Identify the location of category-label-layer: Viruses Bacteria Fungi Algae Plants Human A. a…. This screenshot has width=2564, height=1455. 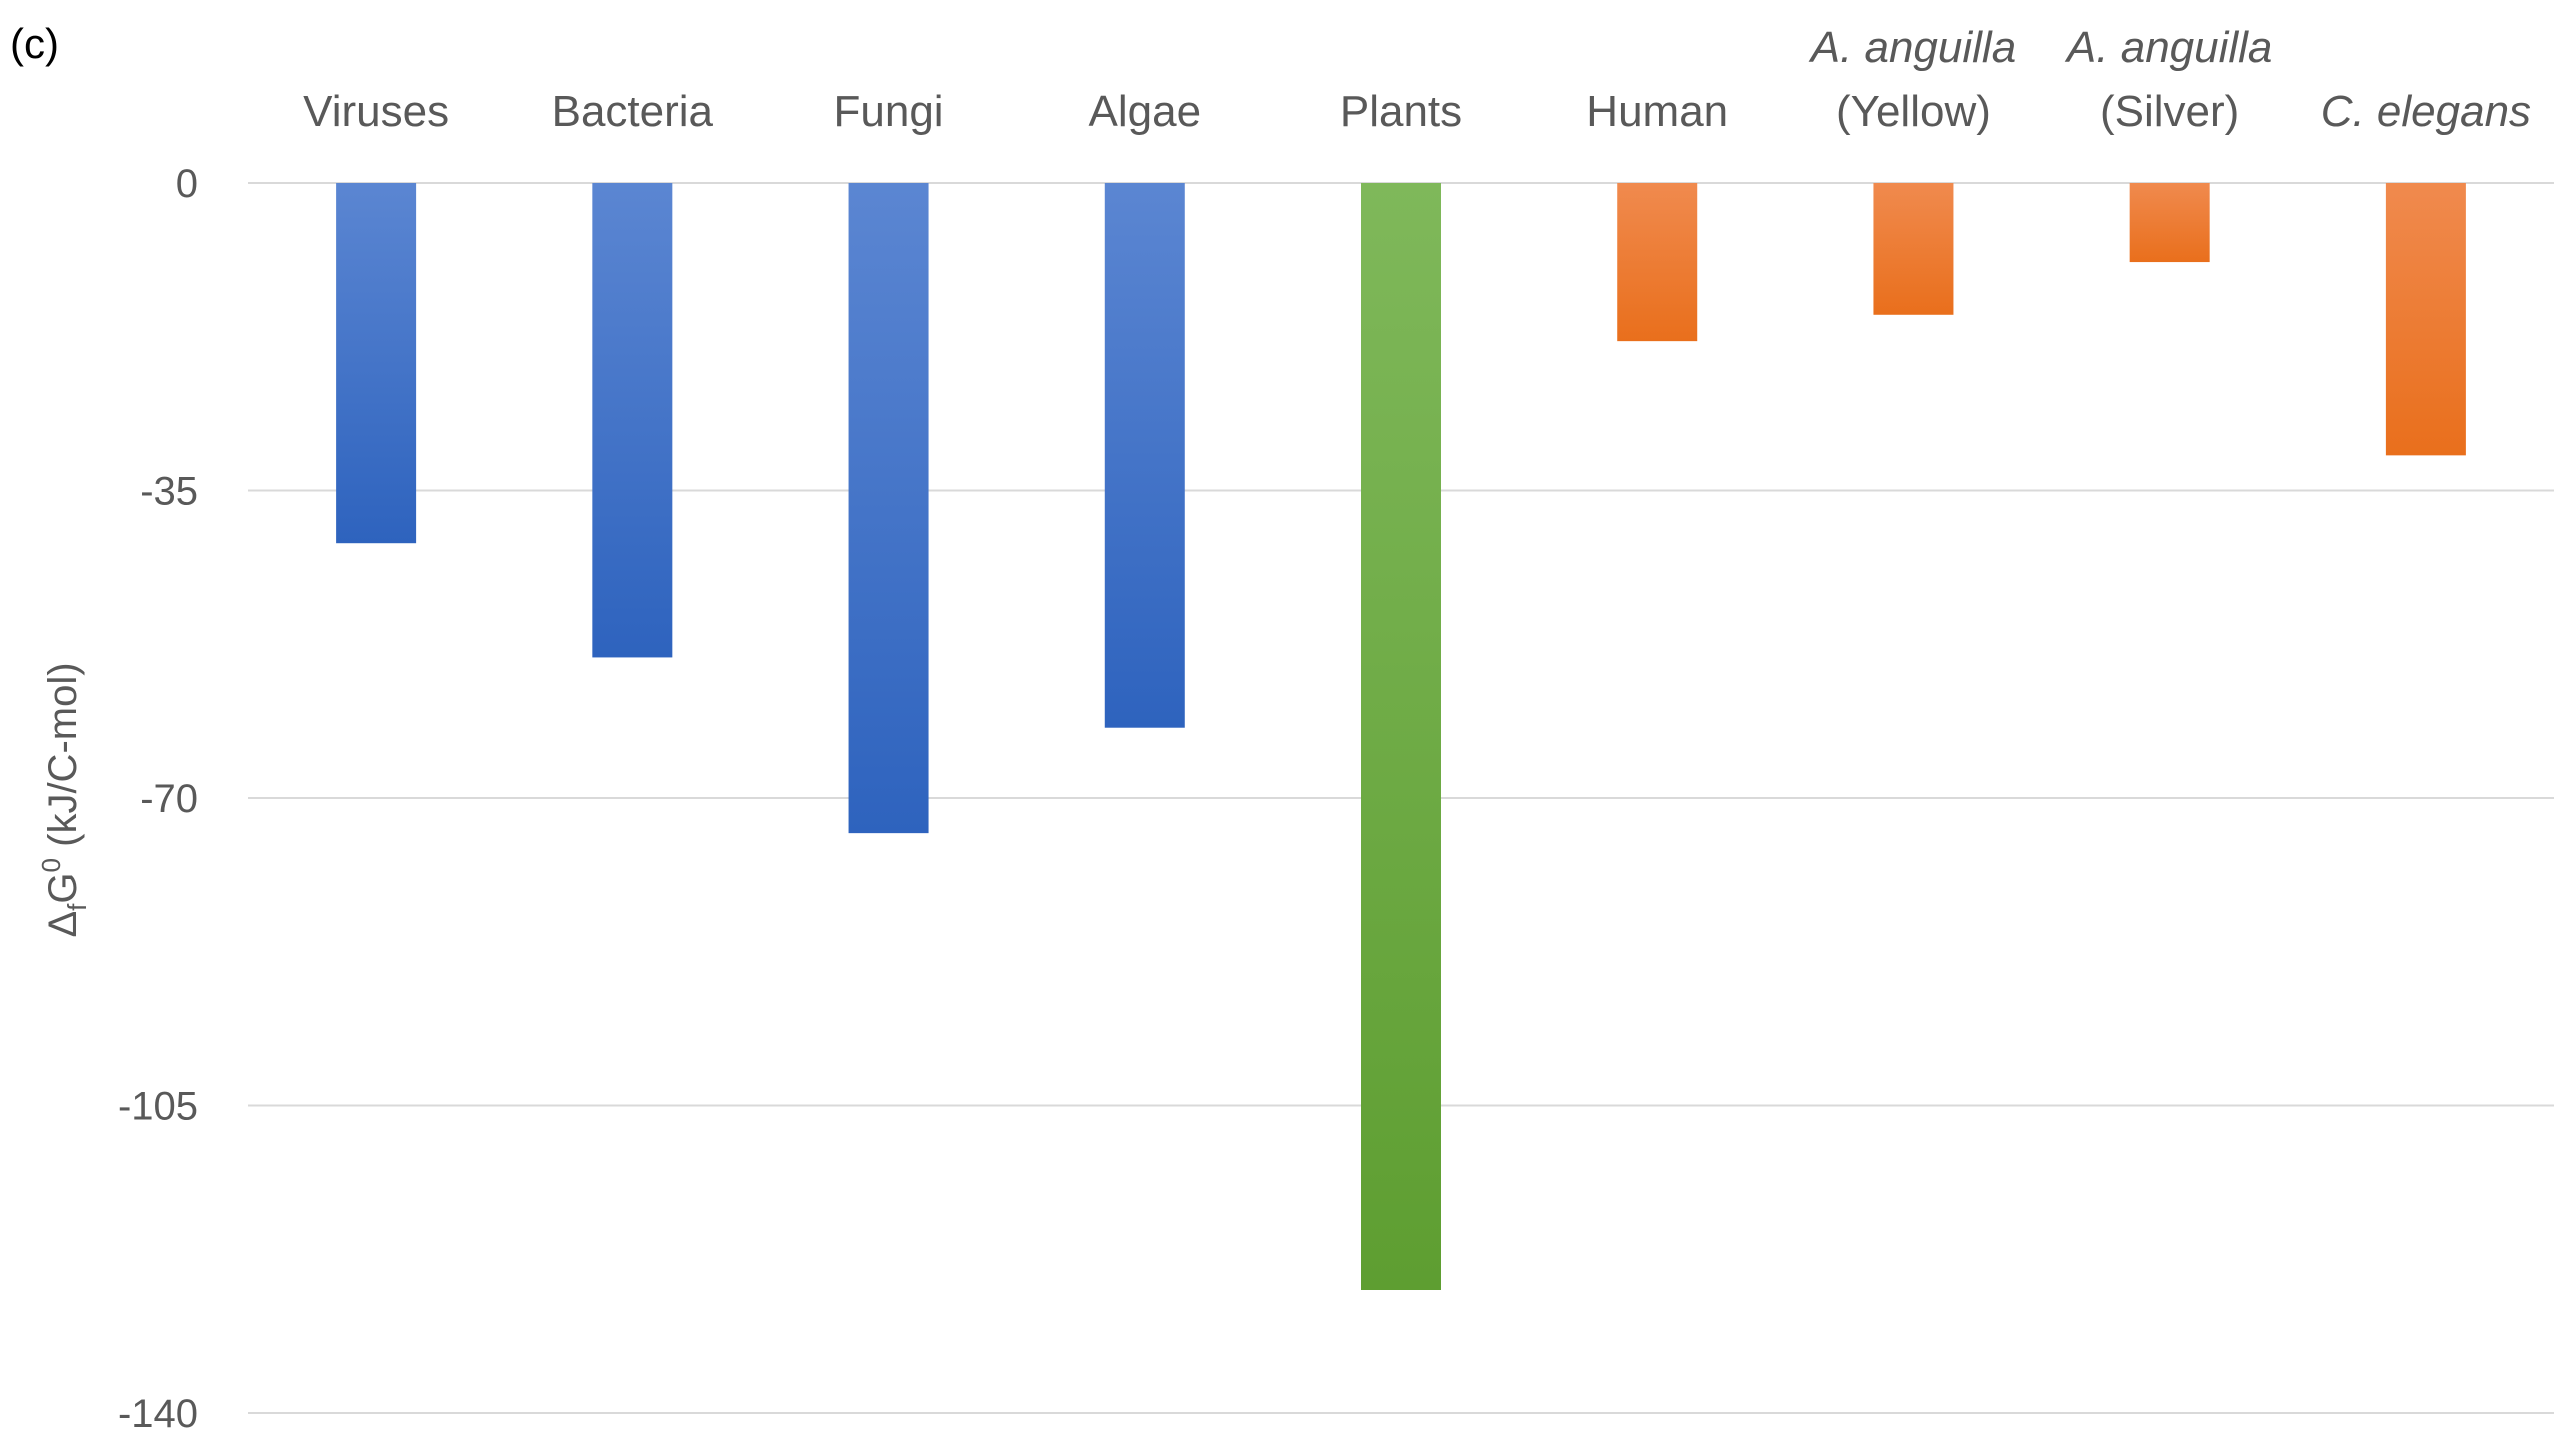
(1417, 79).